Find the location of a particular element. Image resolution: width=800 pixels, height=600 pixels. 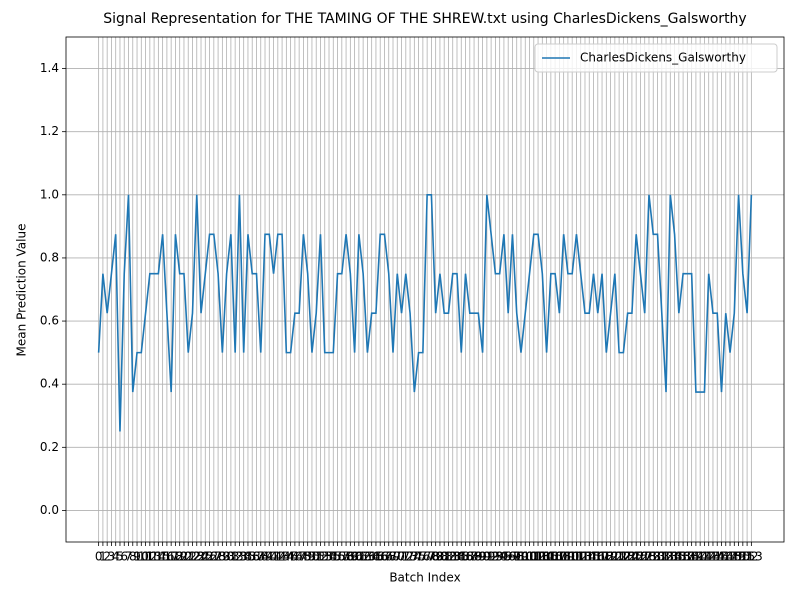

x-tick-label: 135 is located at coordinates (674, 557).